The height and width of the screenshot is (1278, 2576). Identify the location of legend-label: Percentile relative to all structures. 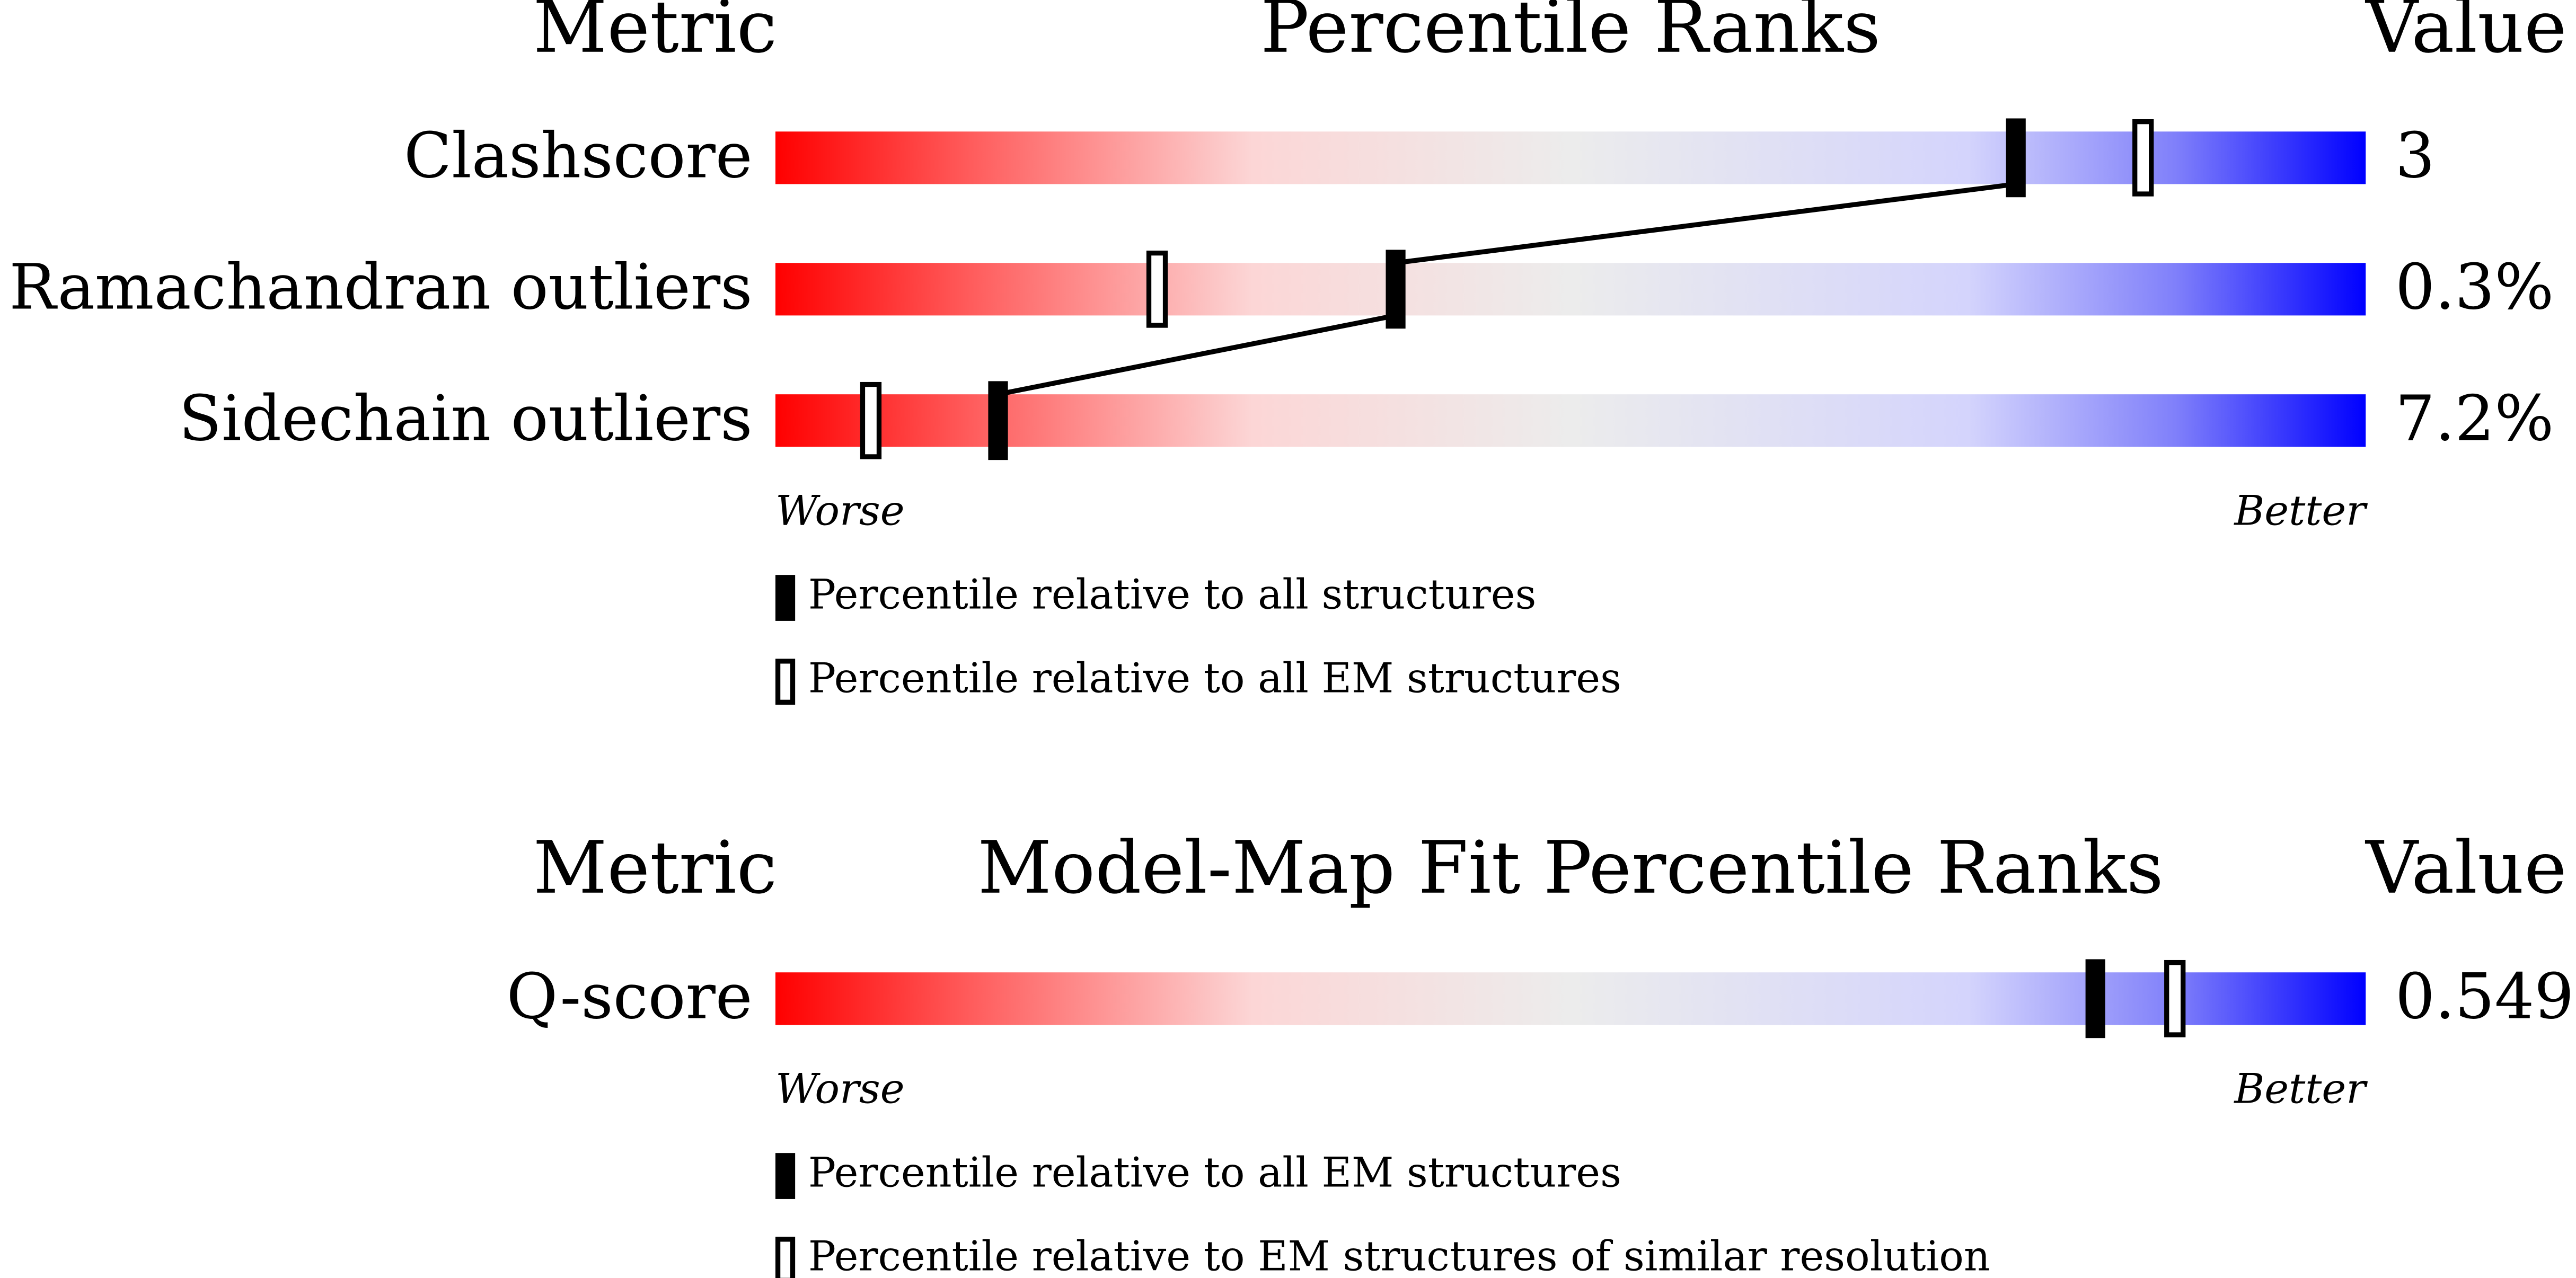
(1172, 595).